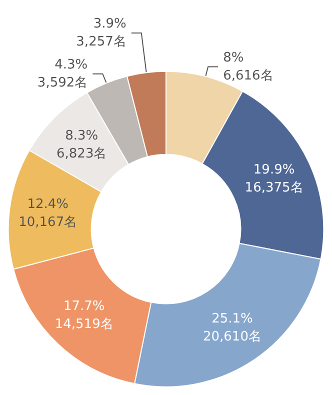 The height and width of the screenshot is (395, 332). Describe the element at coordinates (248, 67) in the screenshot. I see `data-label: 8% 6,616名` at that location.